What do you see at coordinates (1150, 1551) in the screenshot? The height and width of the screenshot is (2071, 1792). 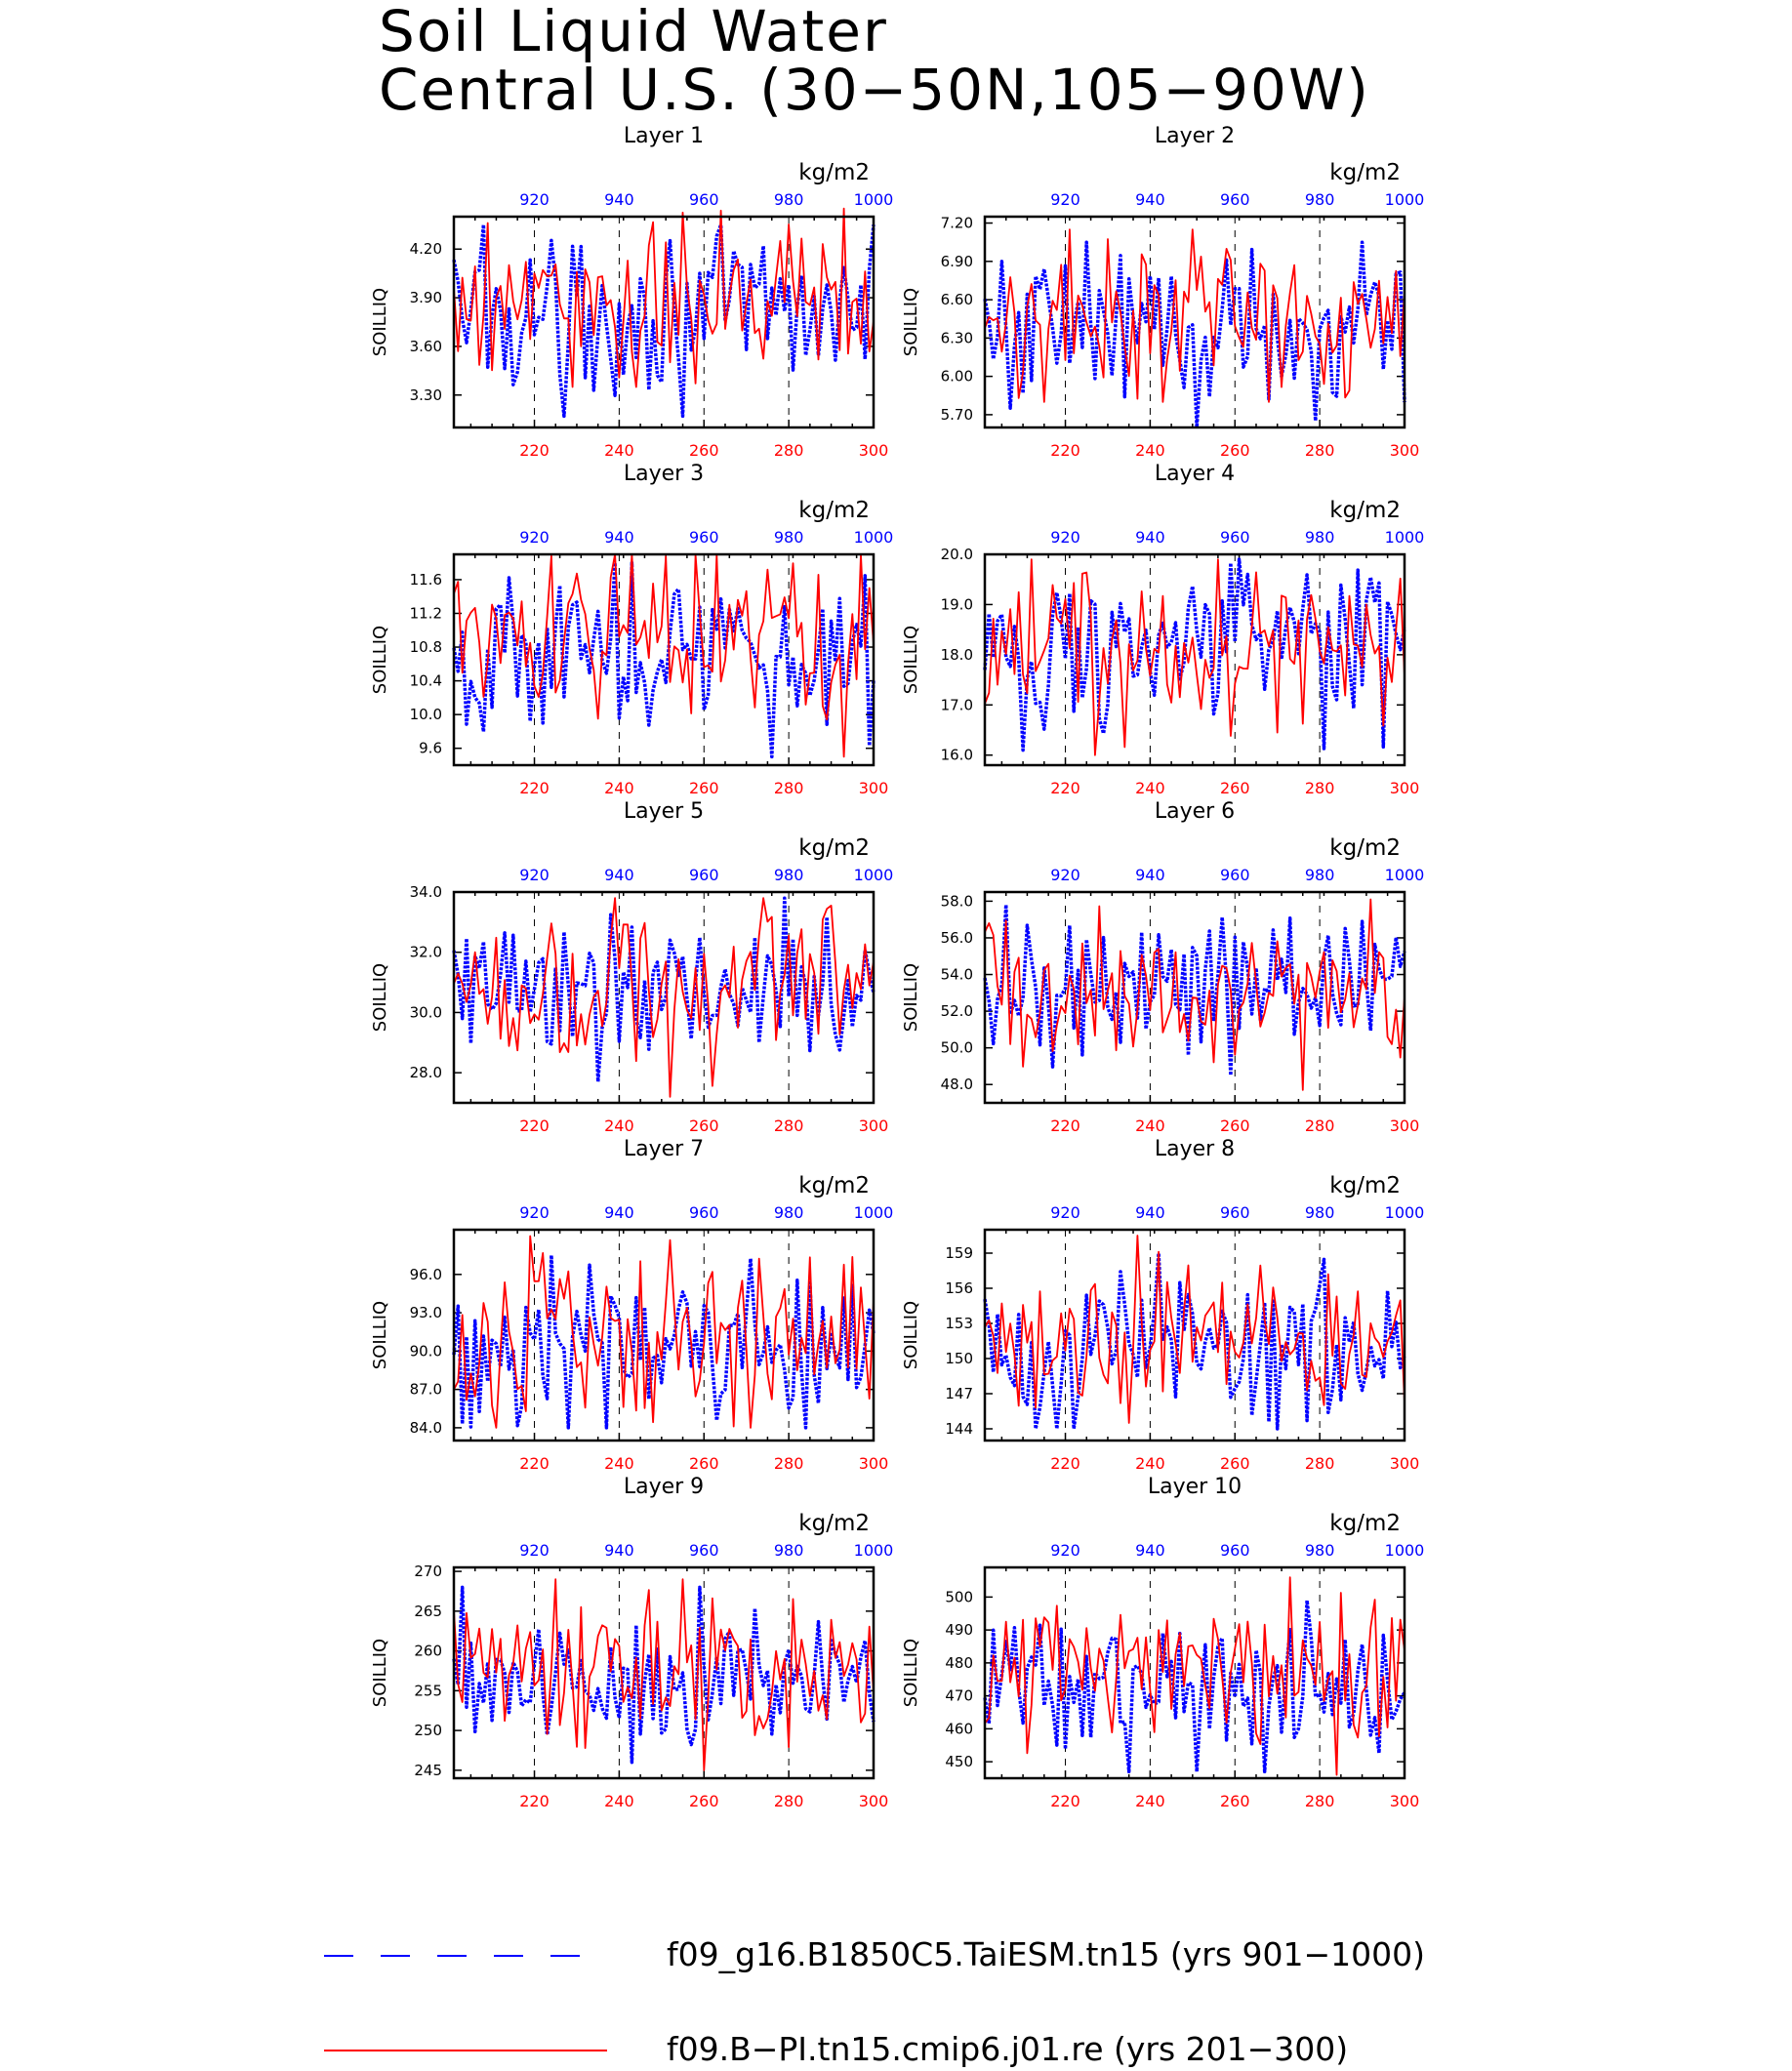 I see `panel-10-xtick-label-top-940: 940` at bounding box center [1150, 1551].